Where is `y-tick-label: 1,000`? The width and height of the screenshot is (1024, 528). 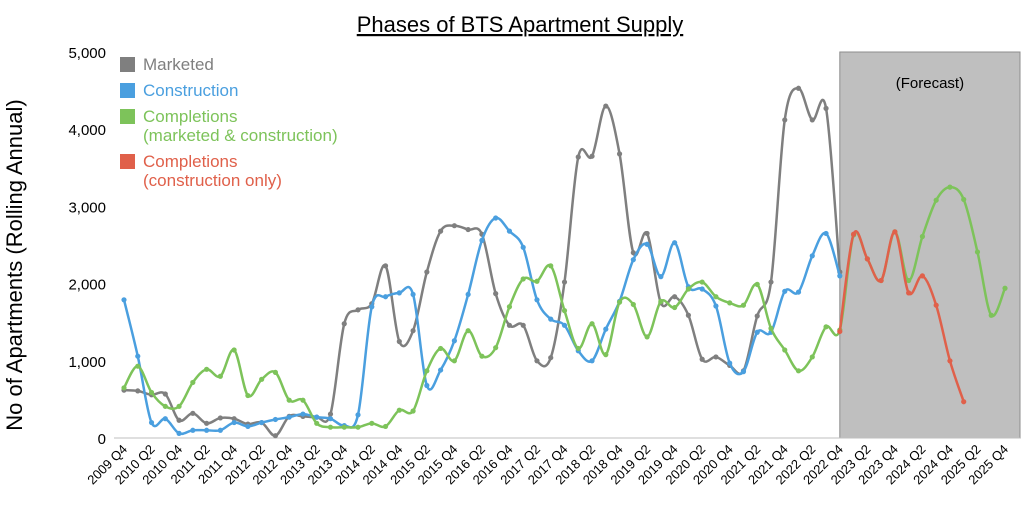 y-tick-label: 1,000 is located at coordinates (87, 362).